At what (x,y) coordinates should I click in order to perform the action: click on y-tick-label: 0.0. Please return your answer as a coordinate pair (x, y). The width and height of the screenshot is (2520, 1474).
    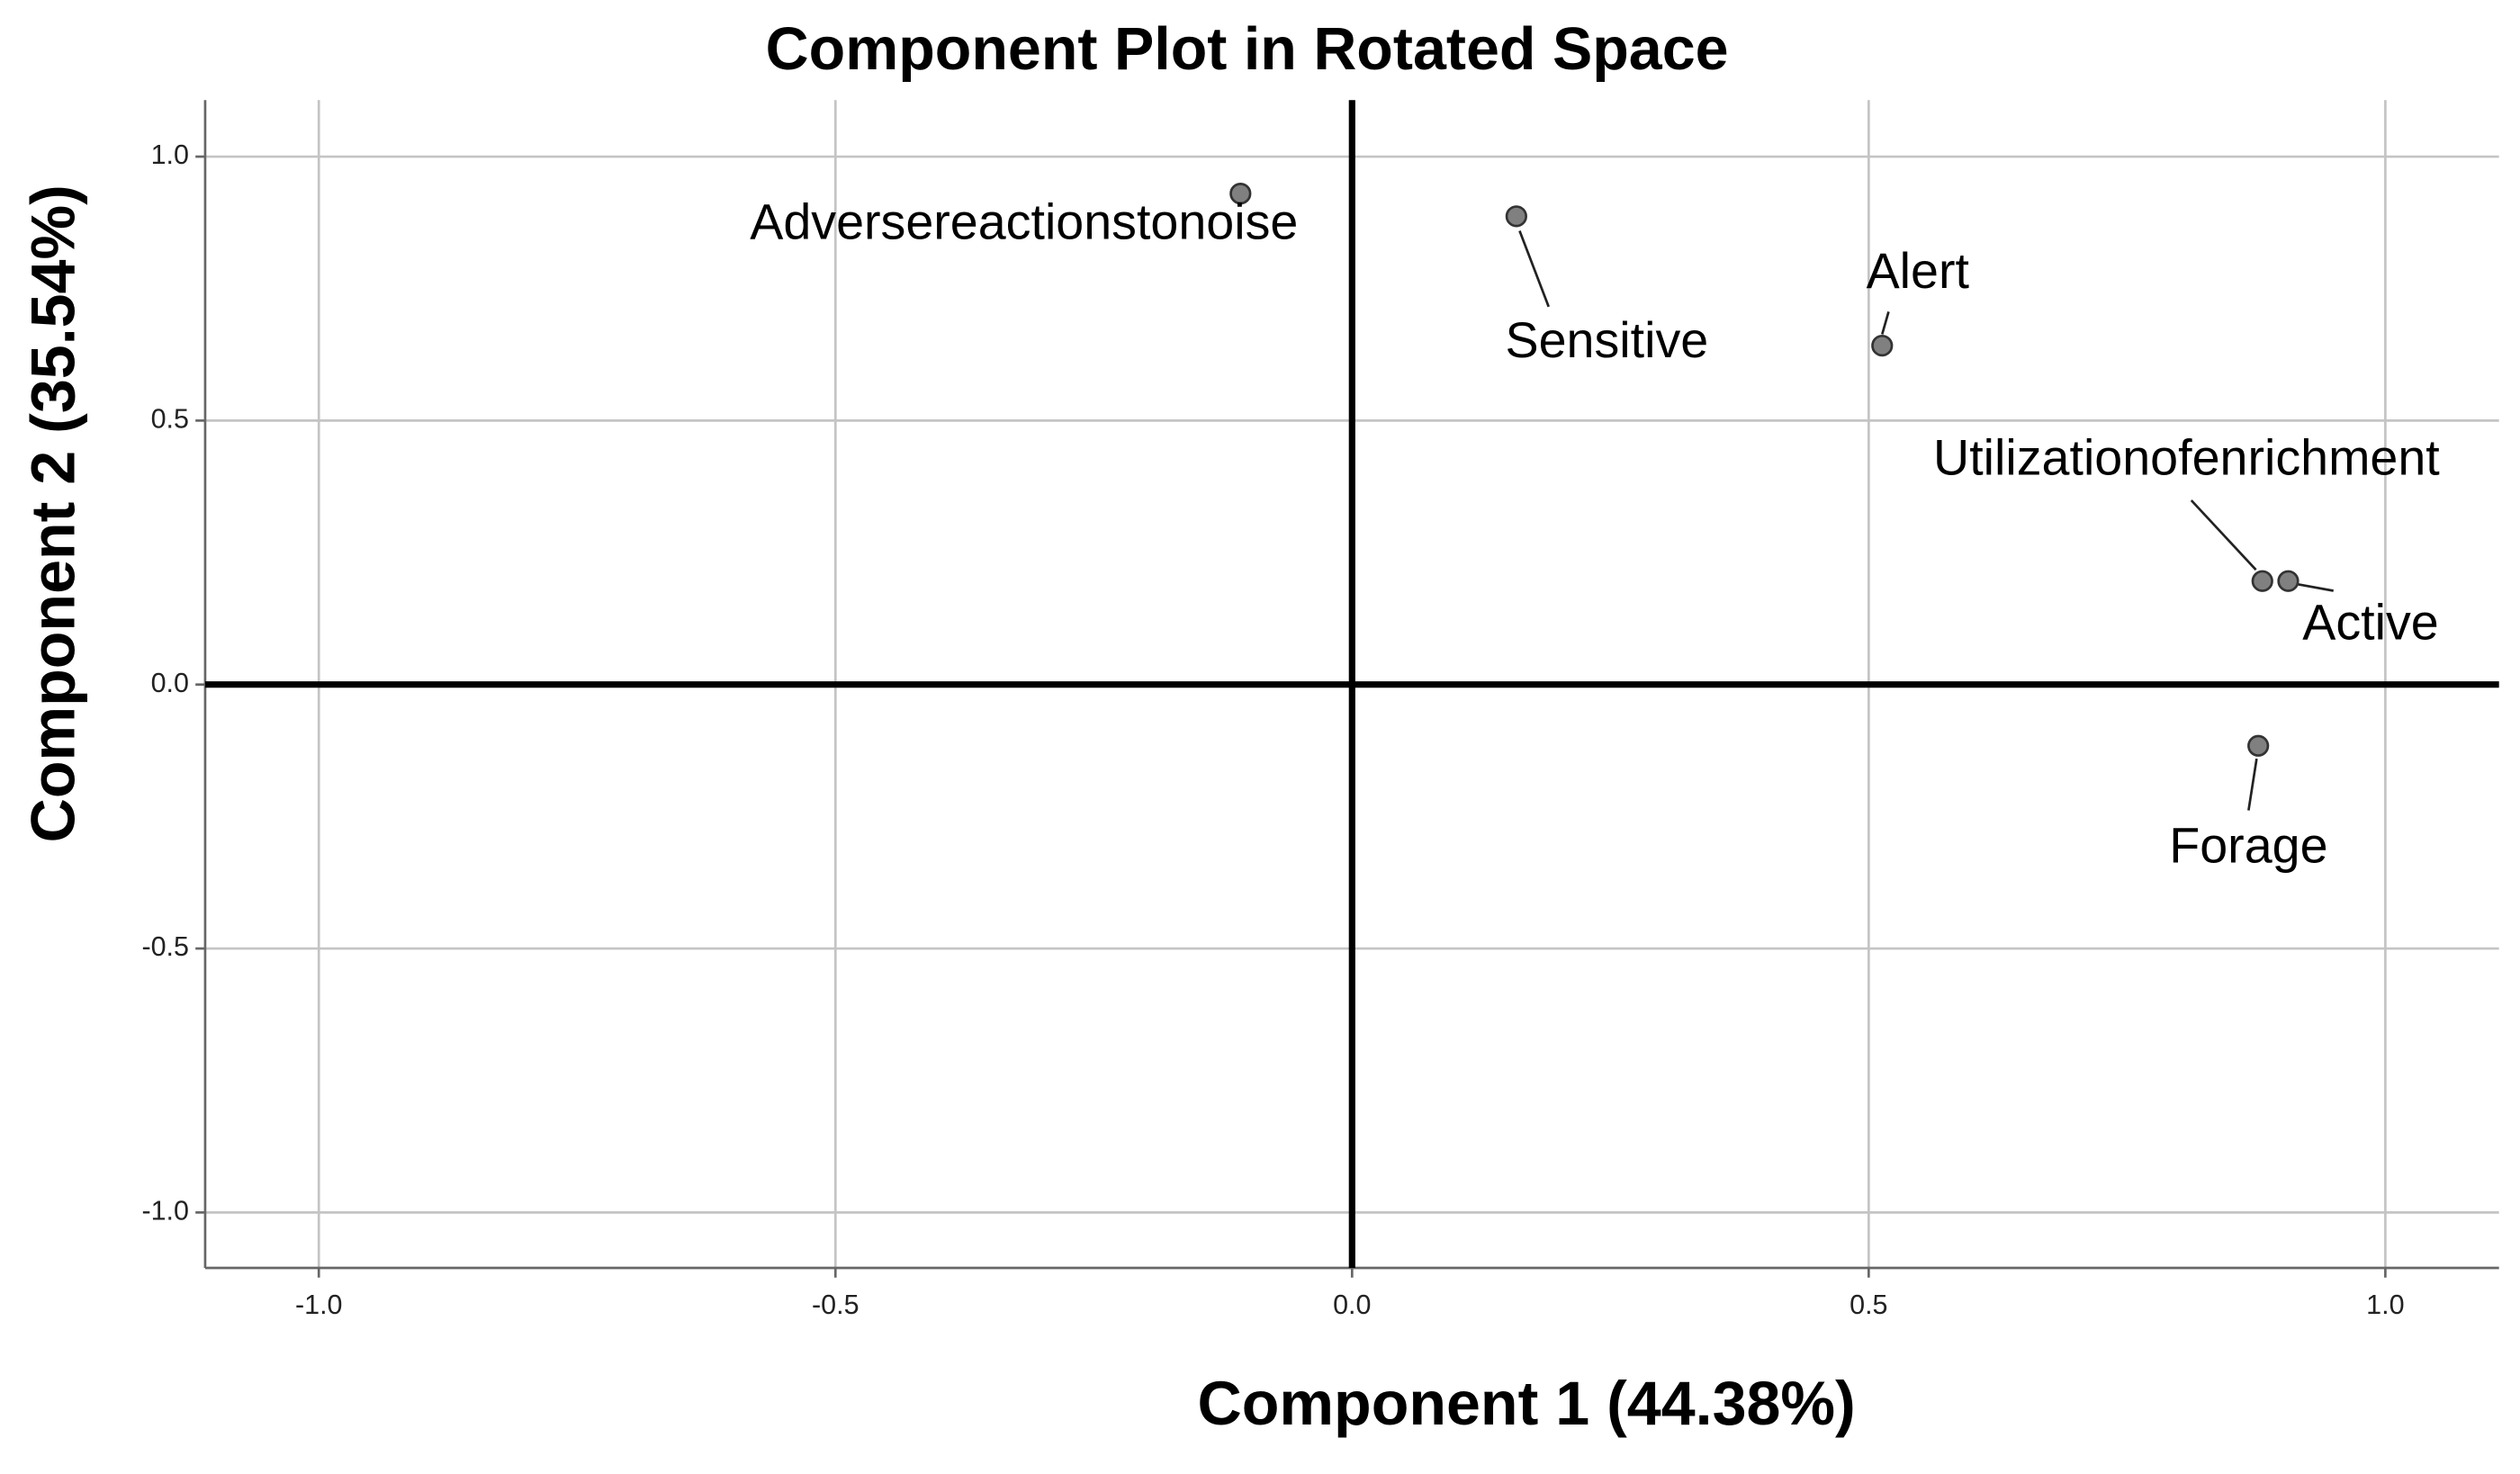
    Looking at the image, I should click on (170, 683).